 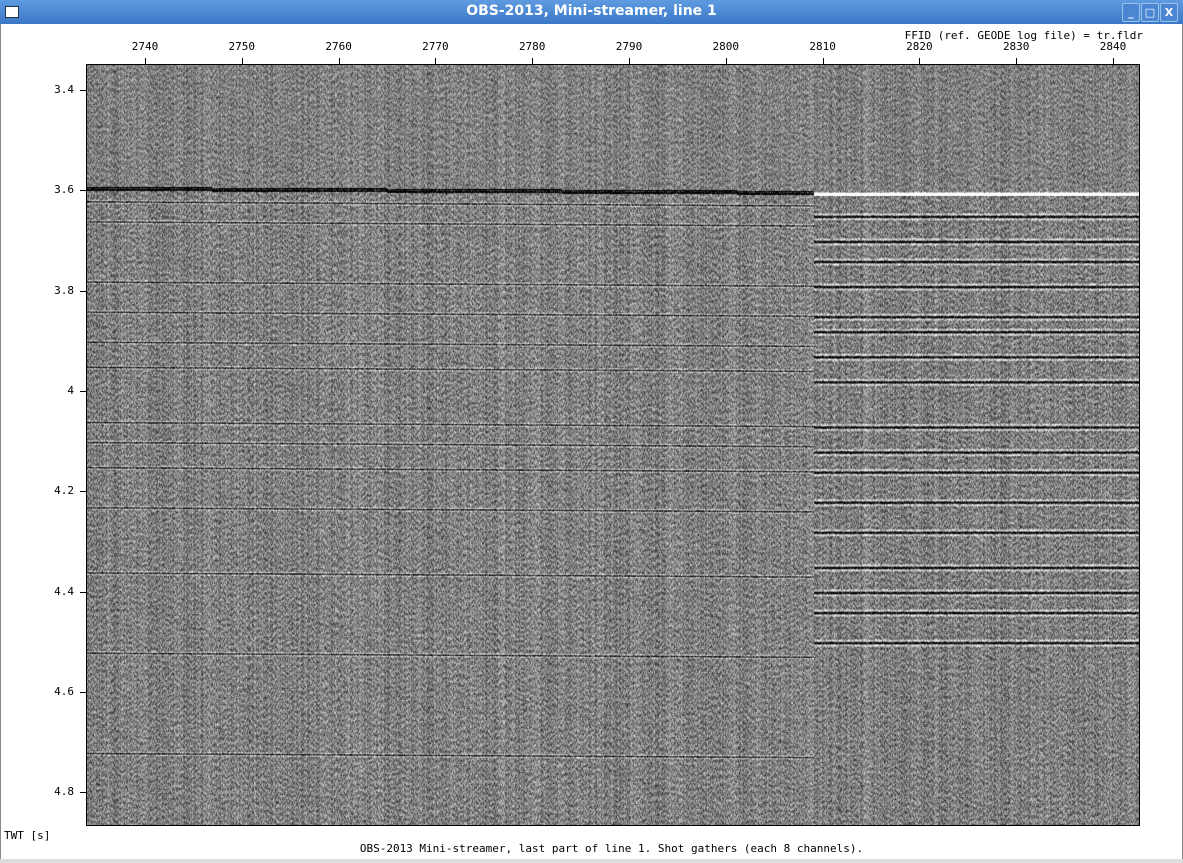 I want to click on x-tick-label: 2770, so click(x=435, y=46).